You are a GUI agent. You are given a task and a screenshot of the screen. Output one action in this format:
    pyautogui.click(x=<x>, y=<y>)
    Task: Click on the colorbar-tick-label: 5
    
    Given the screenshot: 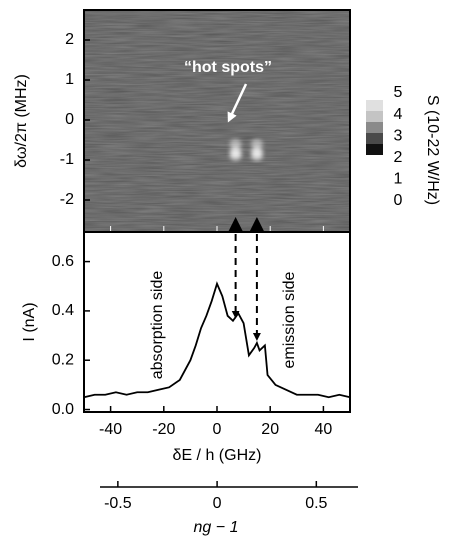 What is the action you would take?
    pyautogui.click(x=398, y=92)
    